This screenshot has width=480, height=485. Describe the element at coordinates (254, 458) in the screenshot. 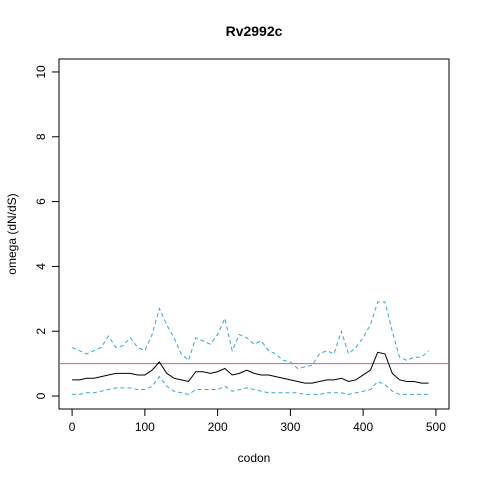

I see `x-axis-label: codon` at that location.